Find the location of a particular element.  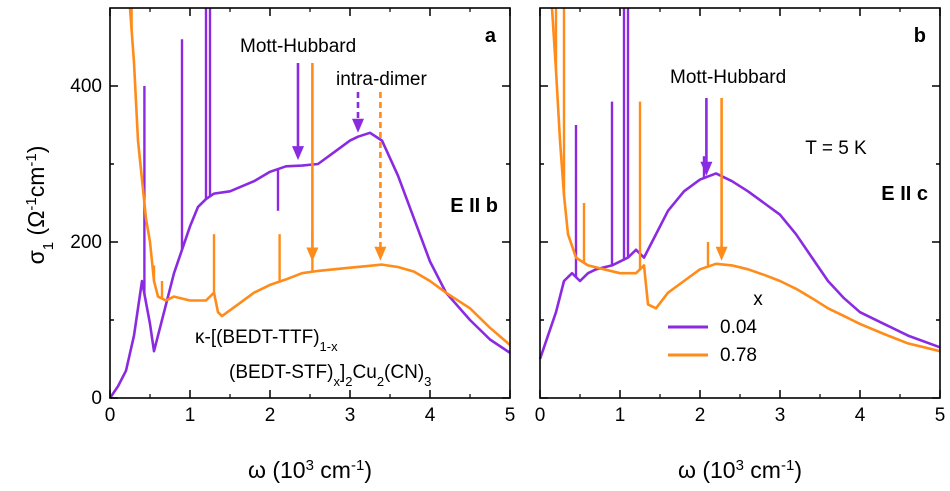

y-axis-label: σ1 (Ω-1cm-1) is located at coordinates (40, 205).